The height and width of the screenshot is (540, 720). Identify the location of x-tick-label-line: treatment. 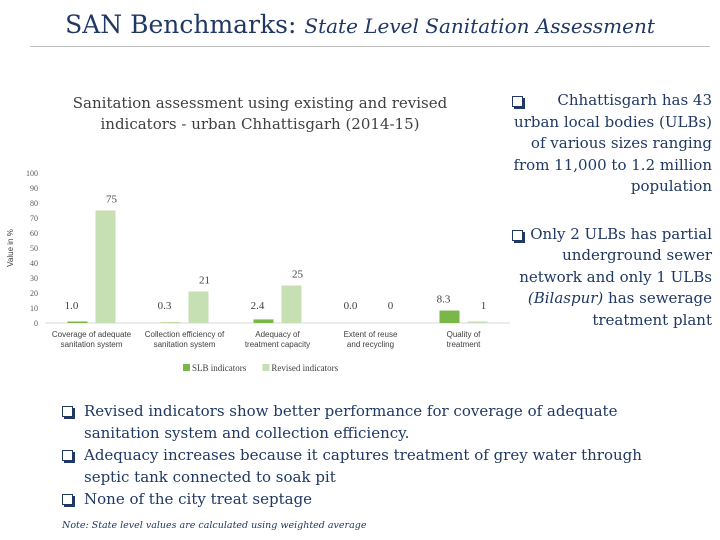
(464, 344).